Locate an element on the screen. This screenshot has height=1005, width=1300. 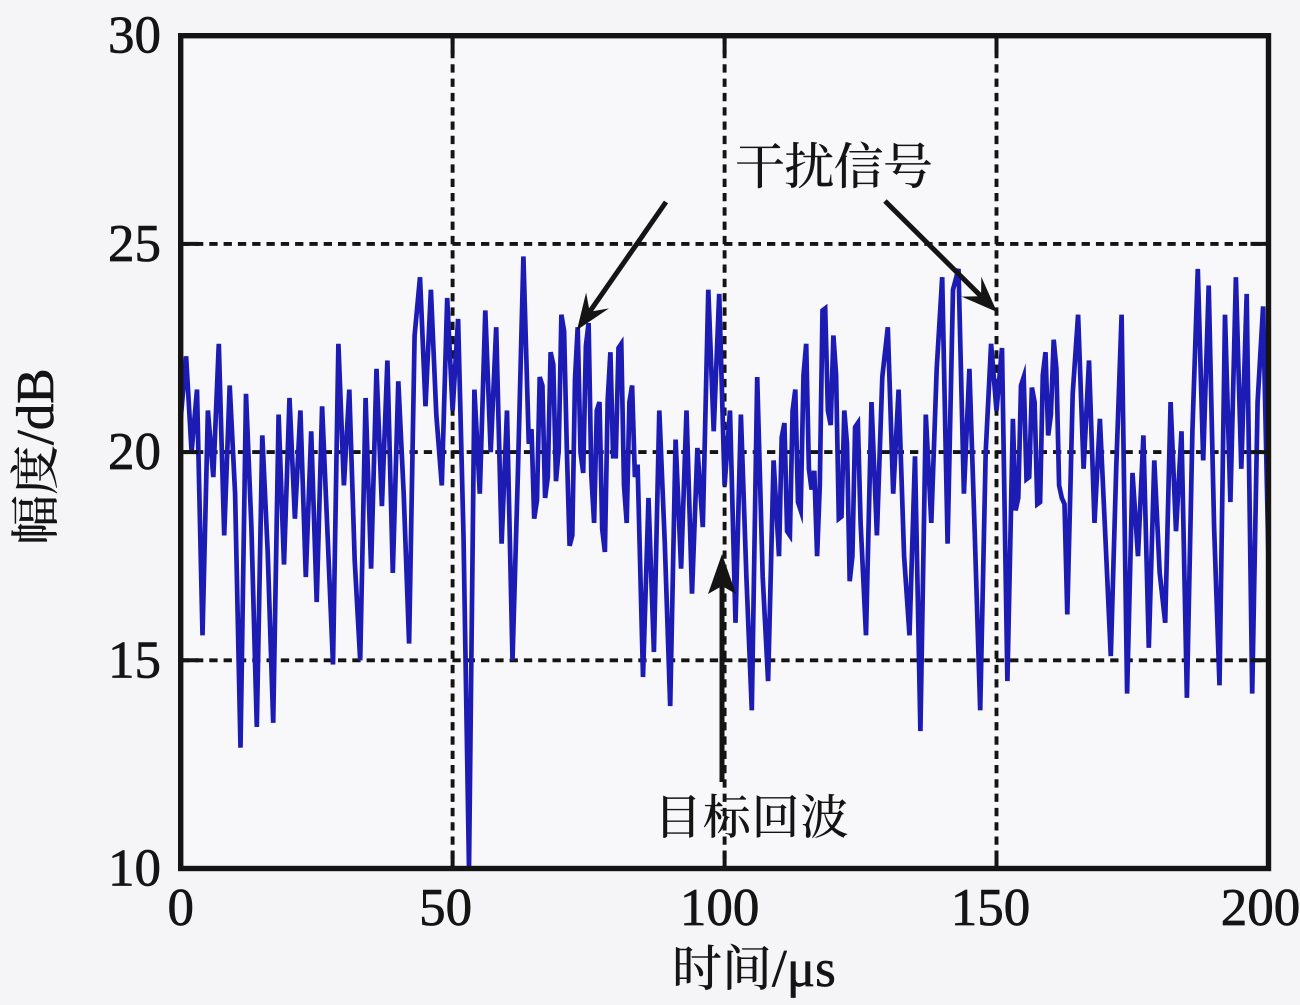
svg-text: 150 is located at coordinates (991, 908).